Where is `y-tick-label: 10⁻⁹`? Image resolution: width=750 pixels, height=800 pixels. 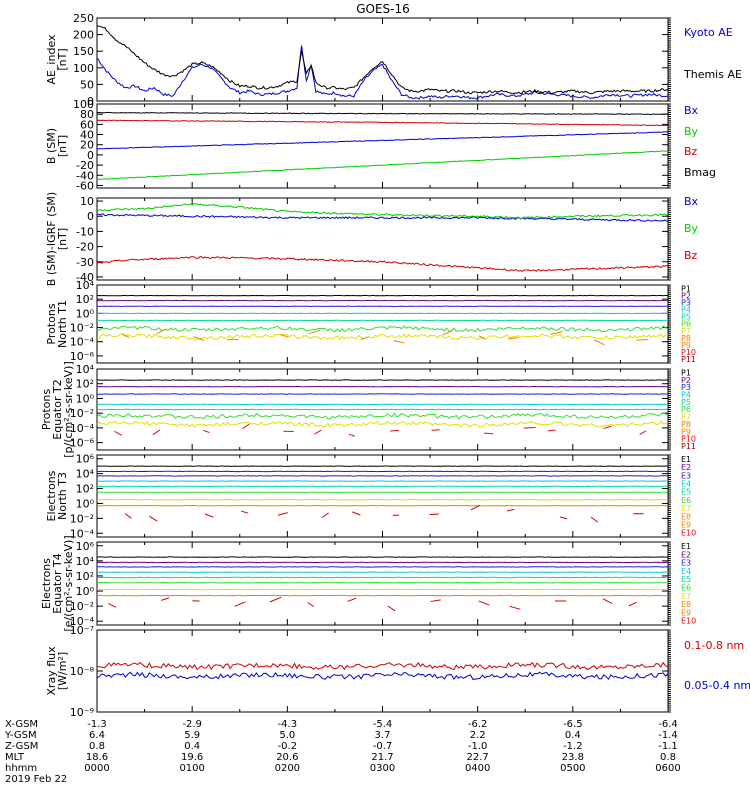
y-tick-label: 10⁻⁹ is located at coordinates (82, 712).